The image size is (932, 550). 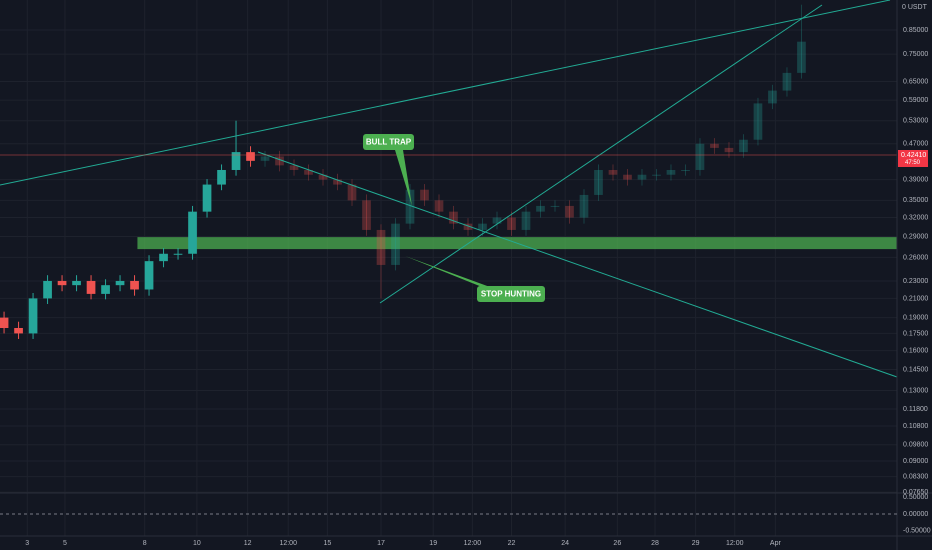 I want to click on y-tick-label: 0.19000, so click(x=915, y=317).